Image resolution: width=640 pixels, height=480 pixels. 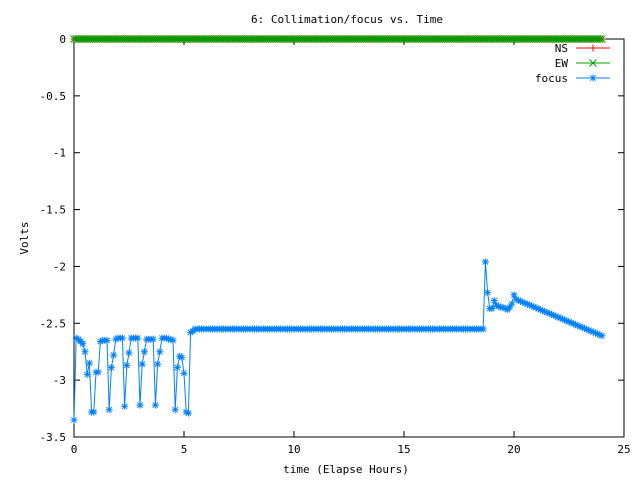 I want to click on x-tick-label: 20, so click(x=513, y=449).